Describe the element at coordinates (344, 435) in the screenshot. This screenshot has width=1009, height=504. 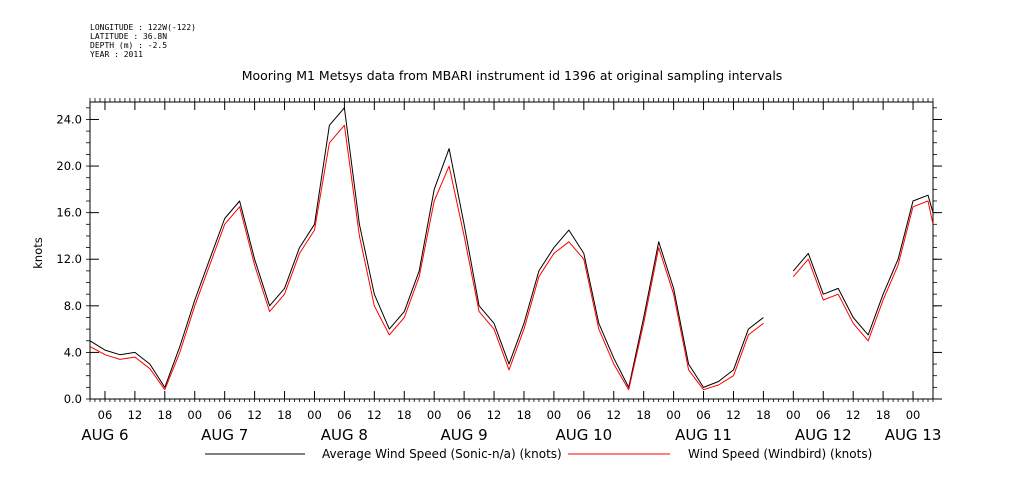
I see `x-day-label: AUG 8` at that location.